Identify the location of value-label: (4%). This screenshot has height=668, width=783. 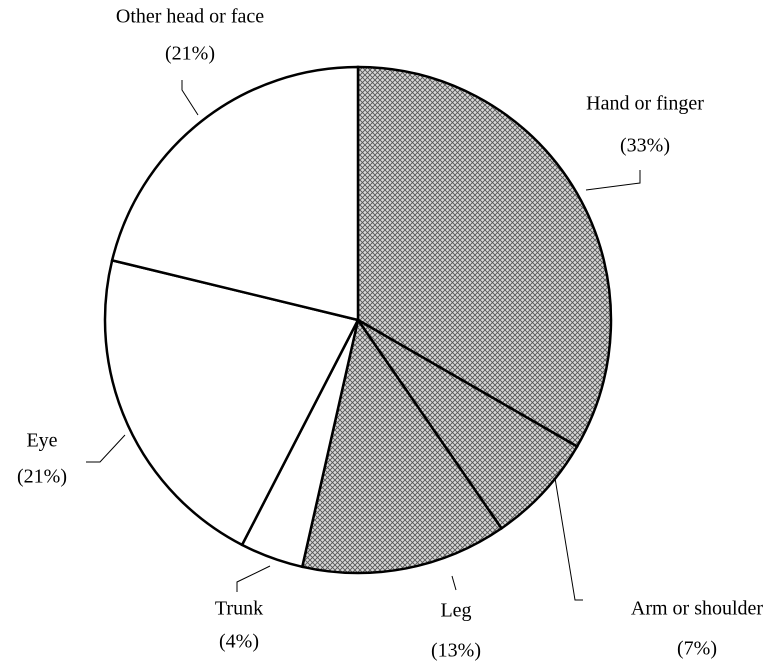
(239, 642).